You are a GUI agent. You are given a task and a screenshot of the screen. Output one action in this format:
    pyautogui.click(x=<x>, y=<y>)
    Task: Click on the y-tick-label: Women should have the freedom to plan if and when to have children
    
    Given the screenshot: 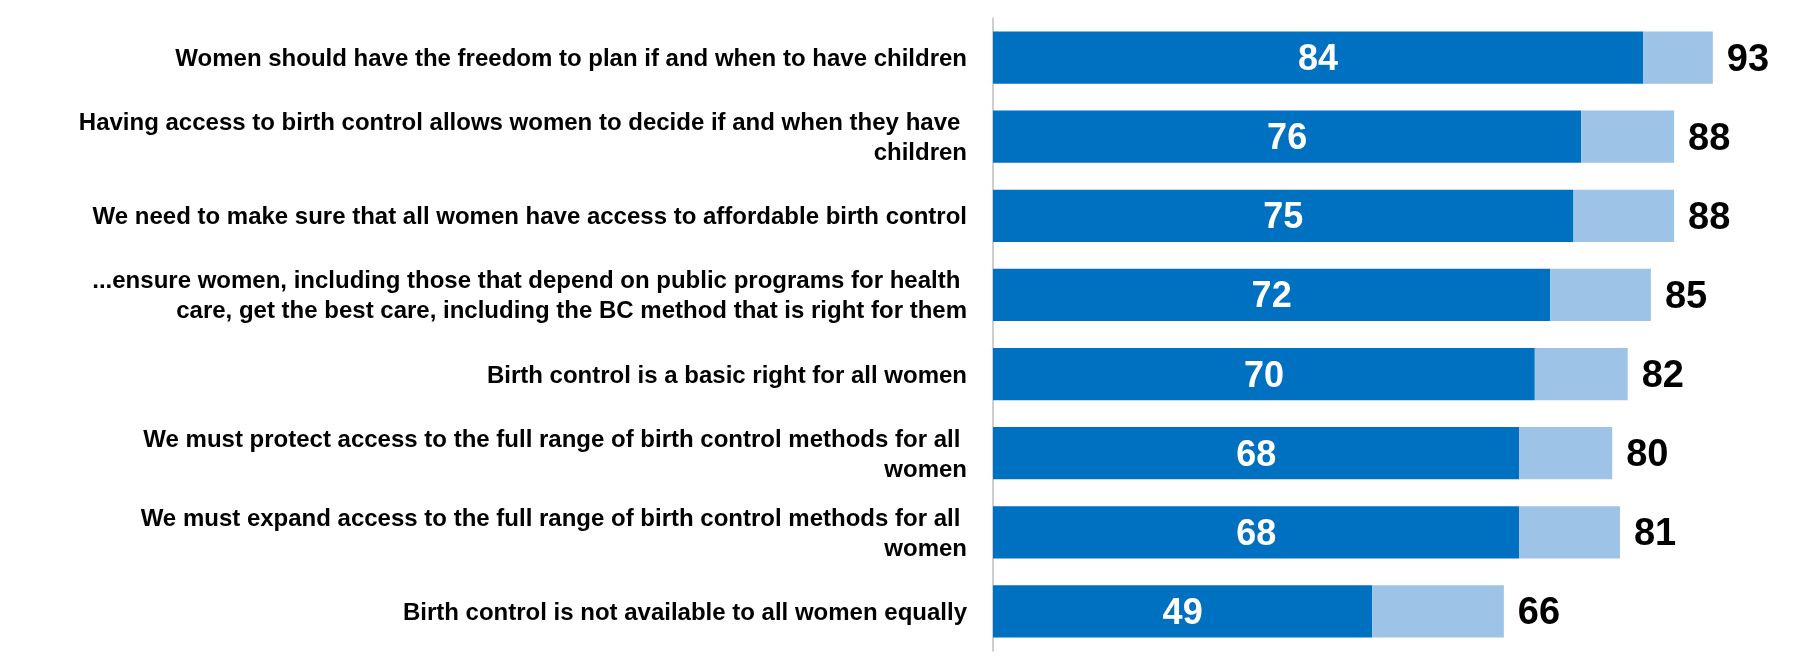 What is the action you would take?
    pyautogui.click(x=571, y=58)
    